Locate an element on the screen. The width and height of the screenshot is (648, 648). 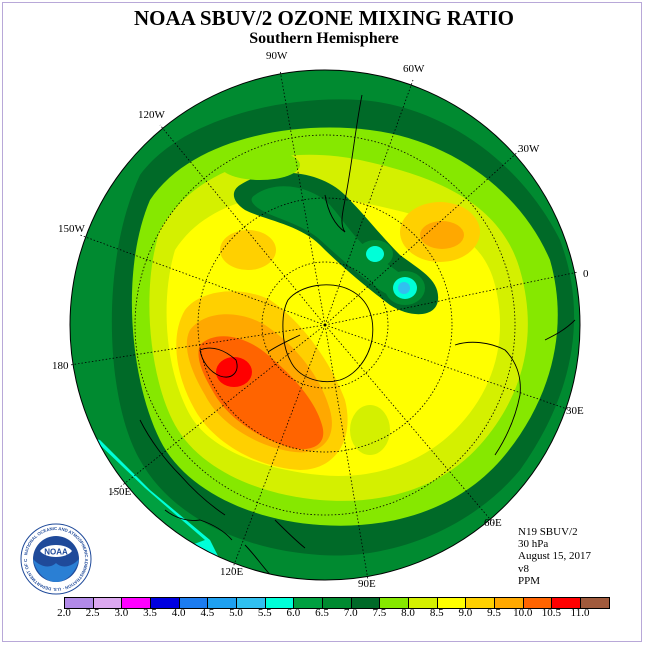
info-level: 30 hPa is located at coordinates (533, 544).